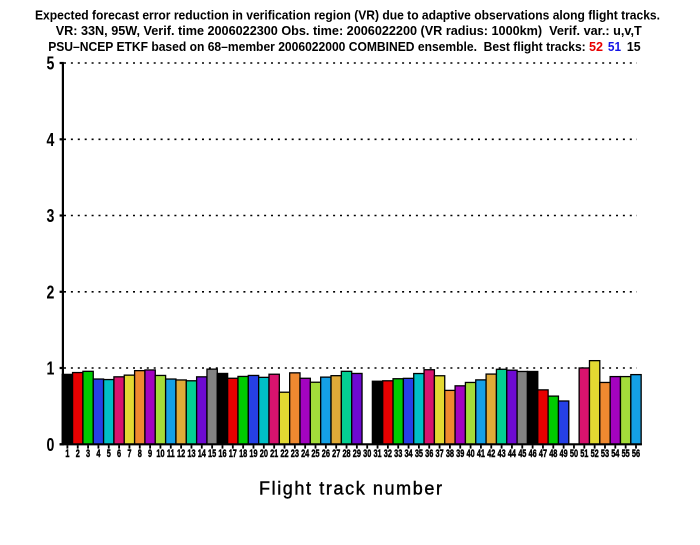  Describe the element at coordinates (295, 454) in the screenshot. I see `svg-text: 23` at that location.